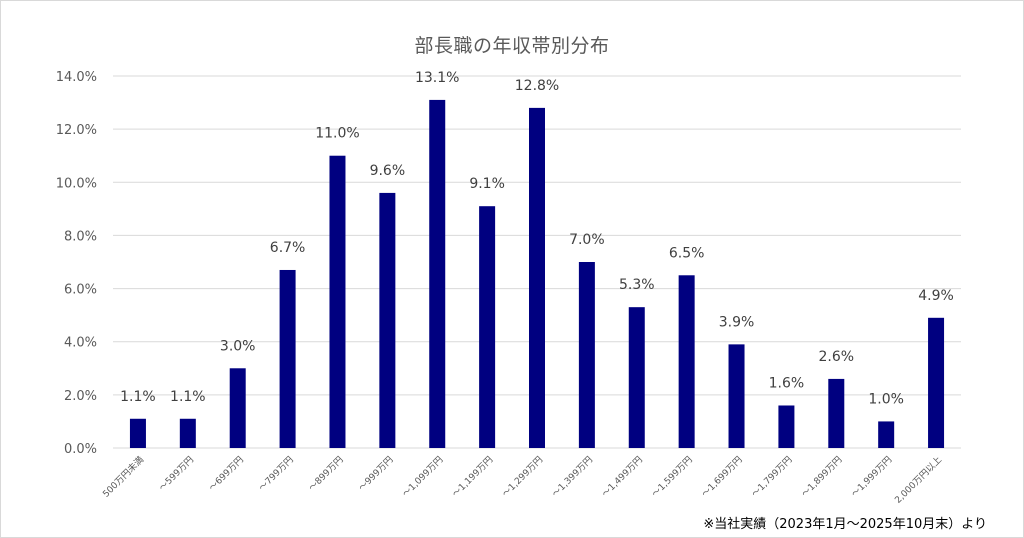 The image size is (1024, 538). What do you see at coordinates (737, 322) in the screenshot?
I see `data-label: 3.9%` at bounding box center [737, 322].